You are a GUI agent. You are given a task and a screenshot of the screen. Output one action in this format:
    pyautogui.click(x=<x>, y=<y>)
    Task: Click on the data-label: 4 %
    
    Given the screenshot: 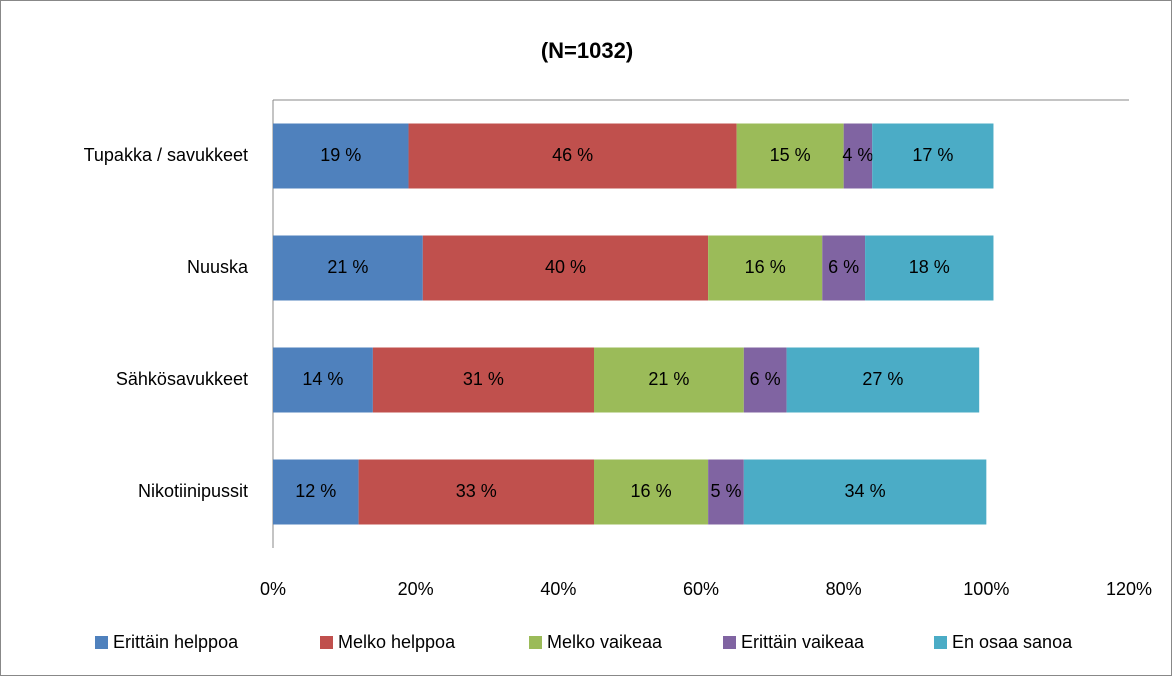 What is the action you would take?
    pyautogui.click(x=857, y=155)
    